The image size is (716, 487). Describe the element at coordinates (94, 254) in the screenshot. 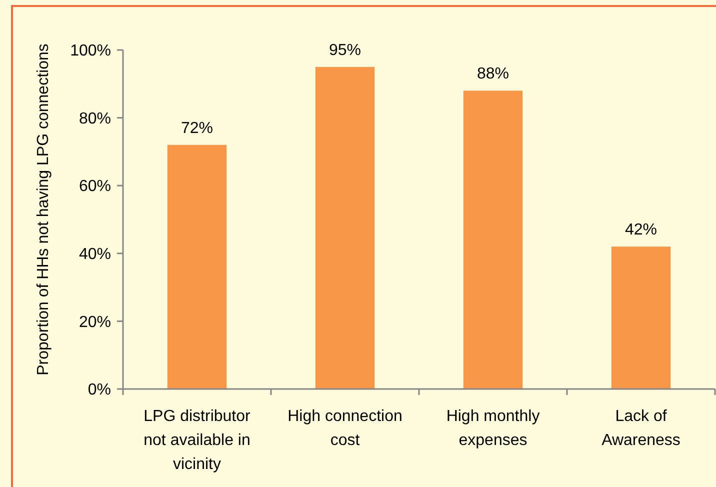

I see `y-tick-label: 40%` at that location.